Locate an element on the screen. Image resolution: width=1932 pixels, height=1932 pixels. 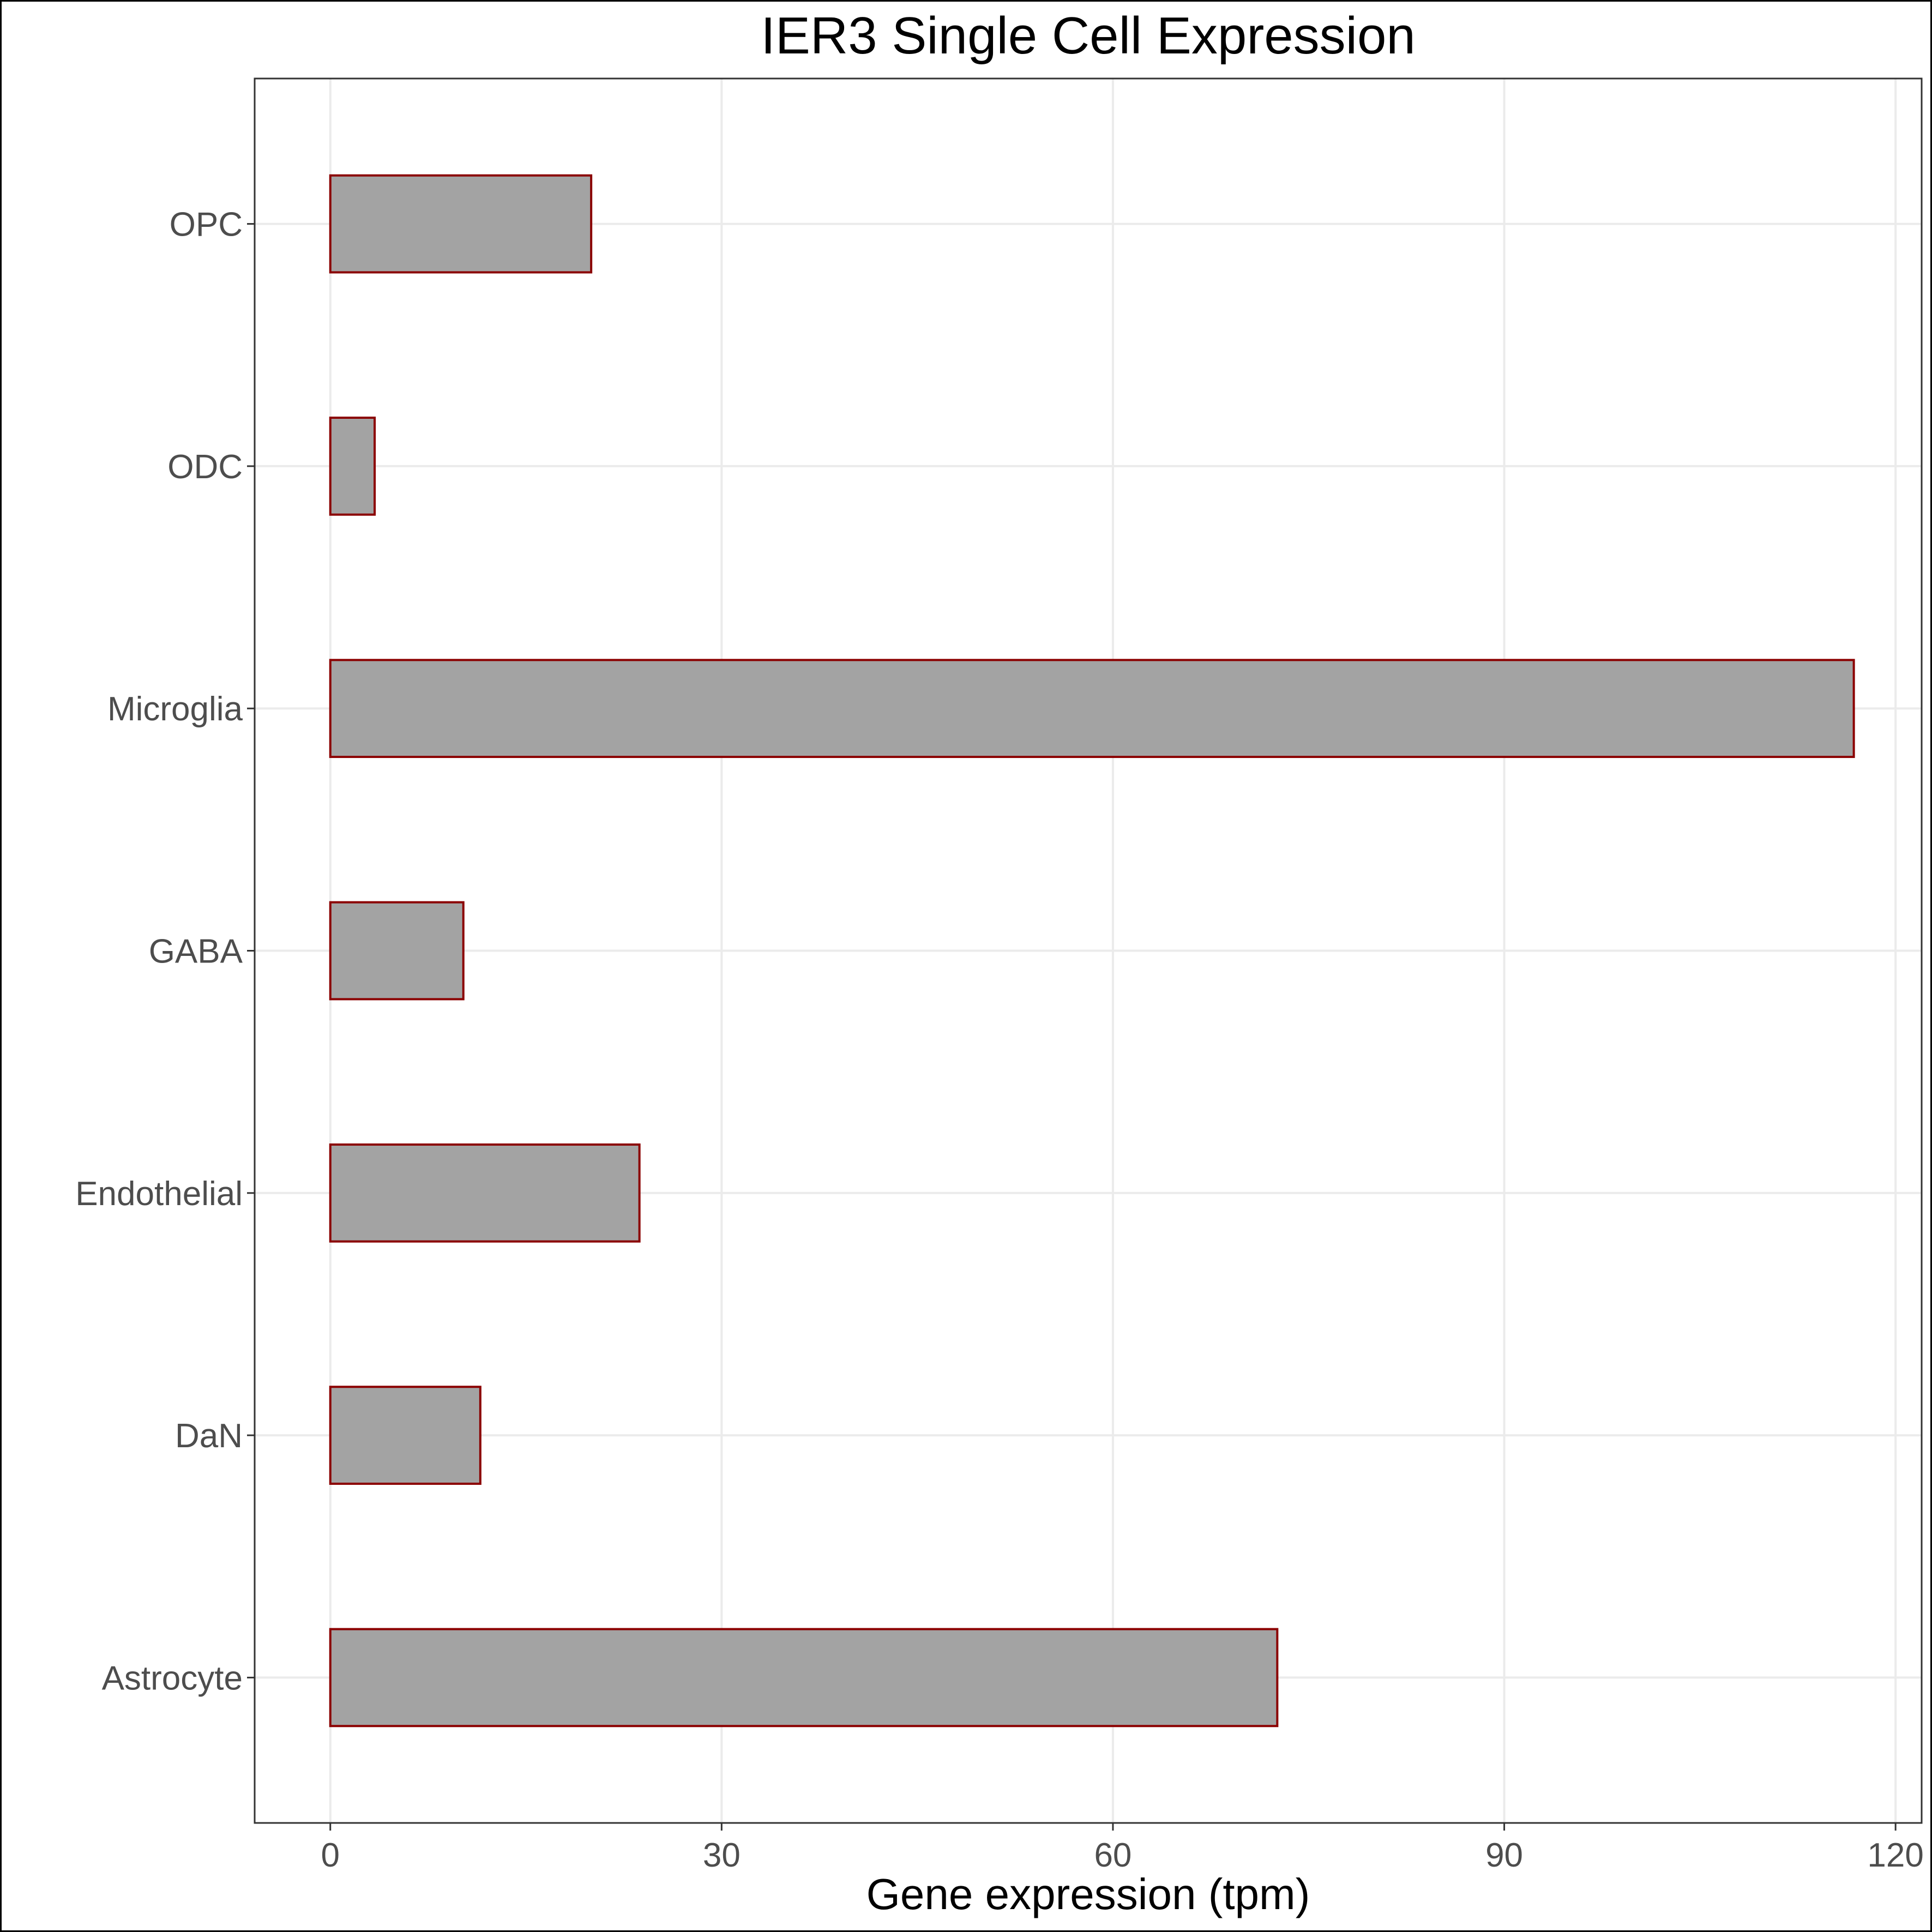
x-tick-label: 90 is located at coordinates (1504, 1855).